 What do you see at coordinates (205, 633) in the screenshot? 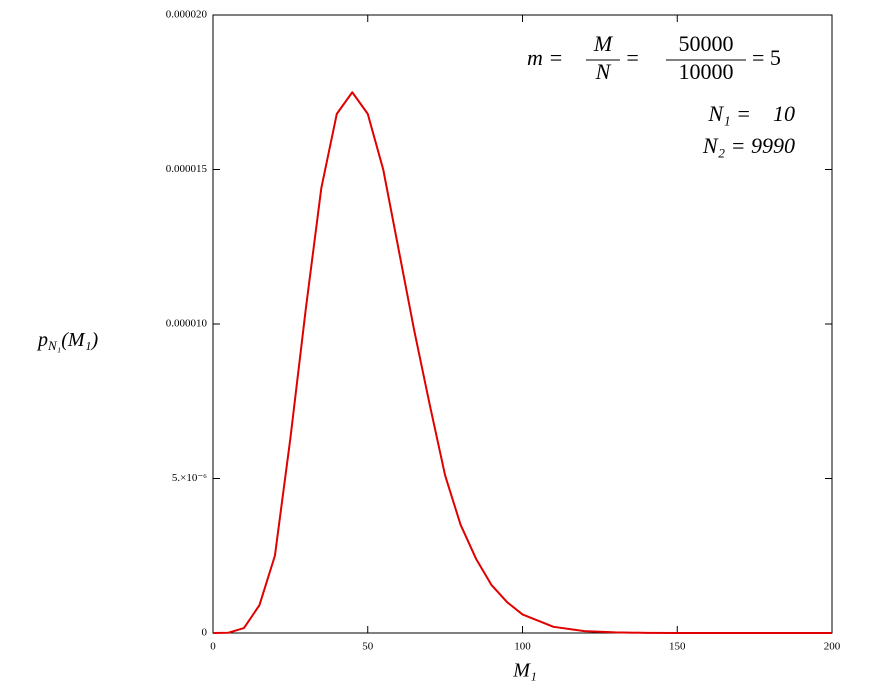
I see `y-tick-label: 0` at bounding box center [205, 633].